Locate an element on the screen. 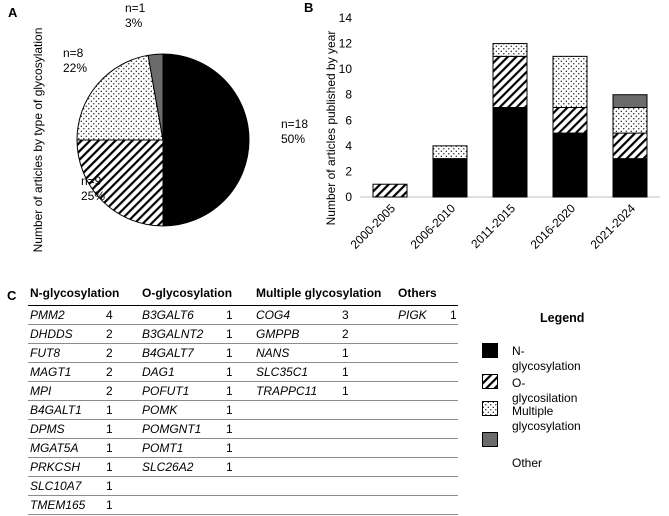 This screenshot has height=516, width=669. pie-pct-label: 25% is located at coordinates (93, 196).